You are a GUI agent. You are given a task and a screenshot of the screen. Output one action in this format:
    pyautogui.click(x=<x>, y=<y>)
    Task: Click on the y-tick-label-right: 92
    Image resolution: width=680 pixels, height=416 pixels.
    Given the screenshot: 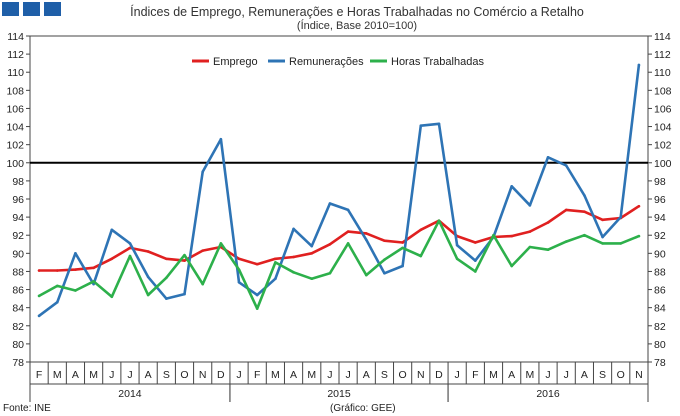 What is the action you would take?
    pyautogui.click(x=660, y=236)
    